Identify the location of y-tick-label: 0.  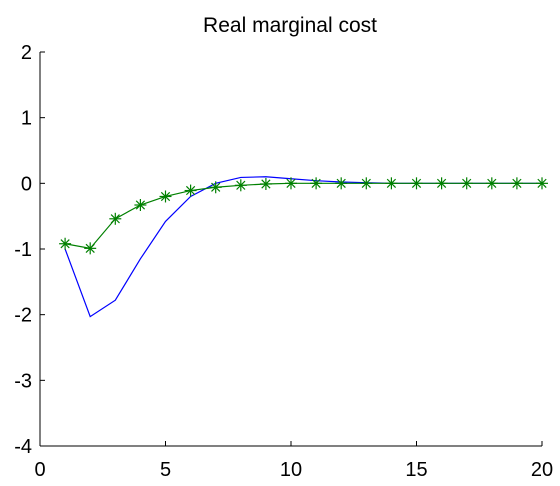
(26, 184).